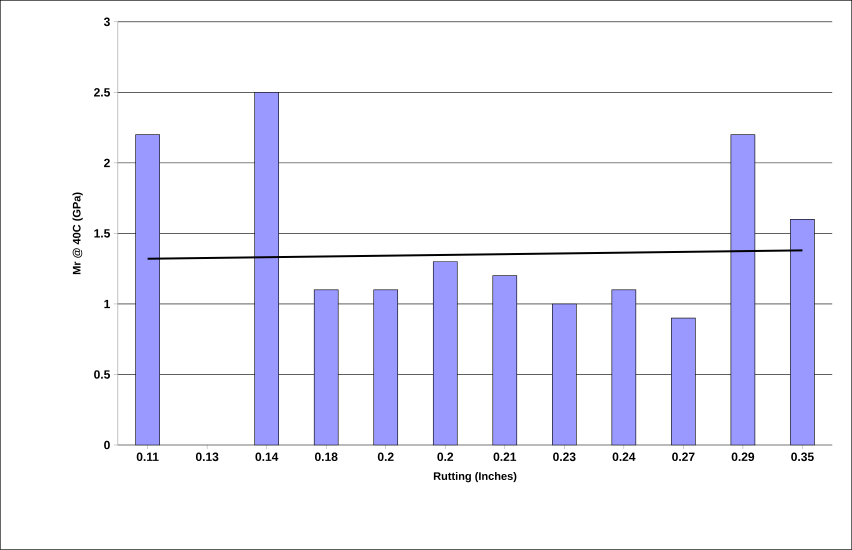  What do you see at coordinates (683, 457) in the screenshot?
I see `x-tick-label: 0.27` at bounding box center [683, 457].